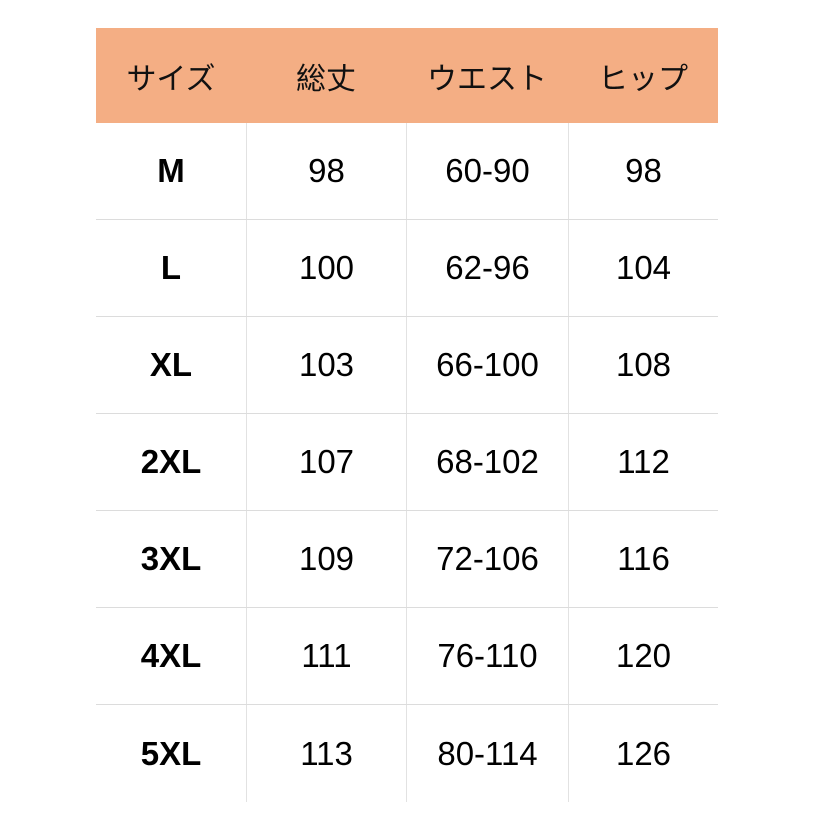 This screenshot has width=815, height=815. Describe the element at coordinates (171, 461) in the screenshot. I see `size-cell: 2XL` at that location.